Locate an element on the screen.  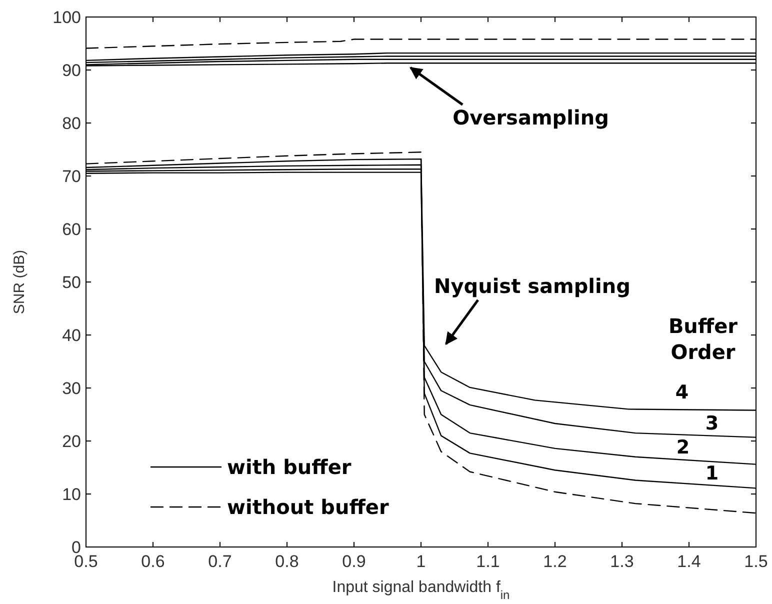
y-tick-label: 30 is located at coordinates (71, 388).